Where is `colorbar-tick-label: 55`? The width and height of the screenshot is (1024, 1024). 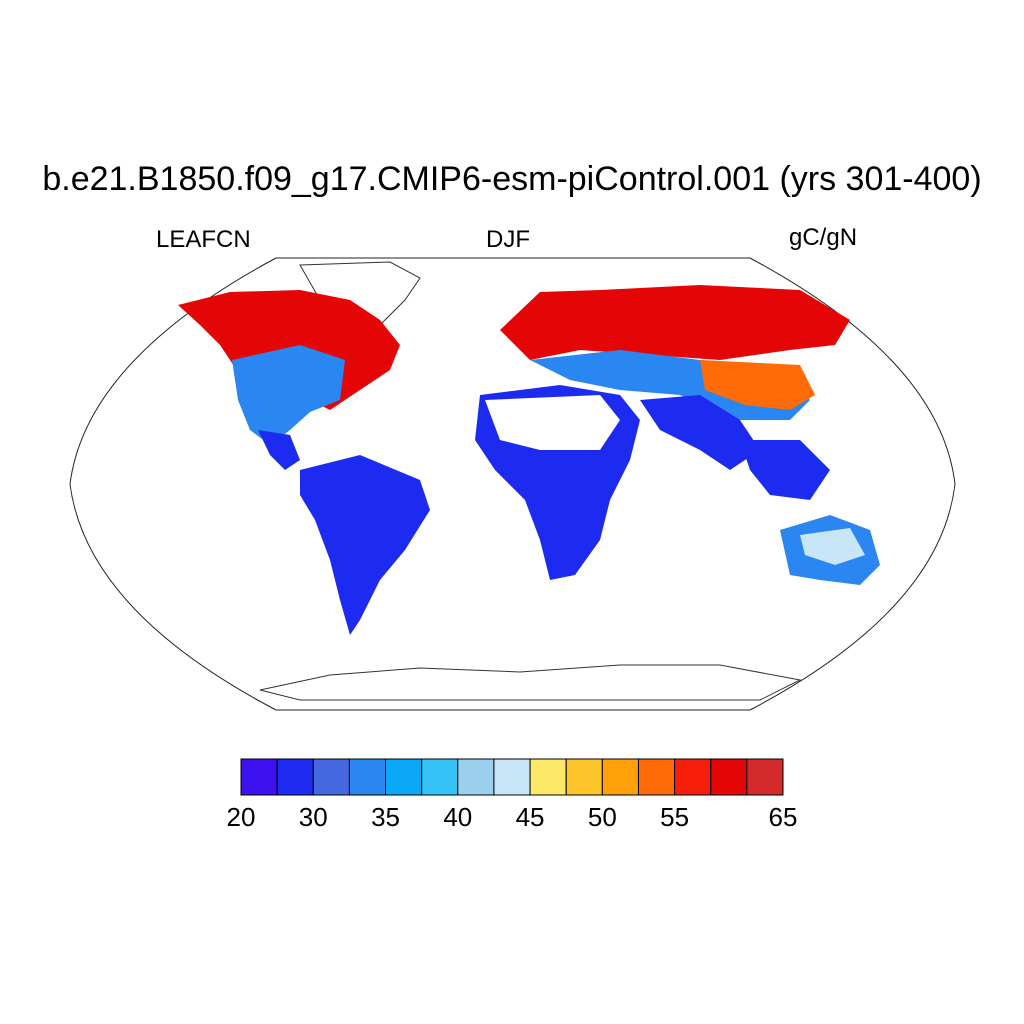
colorbar-tick-label: 55 is located at coordinates (675, 817).